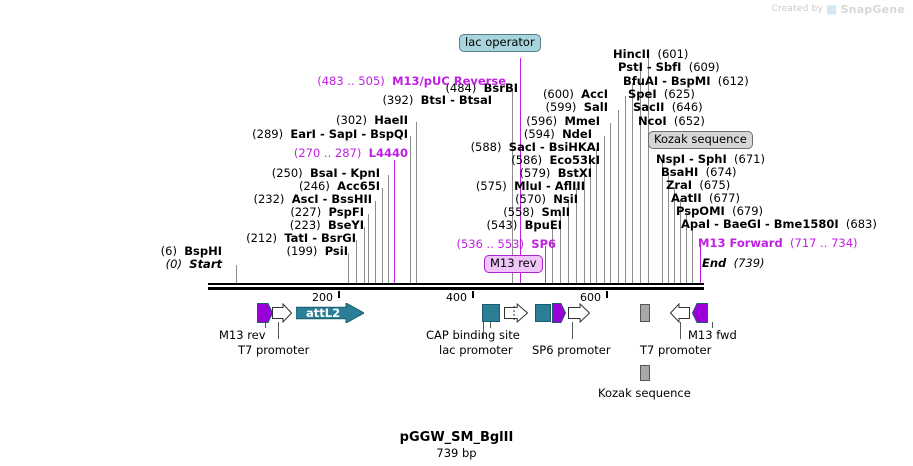 The height and width of the screenshot is (466, 913). I want to click on m13-rev-glyph, so click(265, 313).